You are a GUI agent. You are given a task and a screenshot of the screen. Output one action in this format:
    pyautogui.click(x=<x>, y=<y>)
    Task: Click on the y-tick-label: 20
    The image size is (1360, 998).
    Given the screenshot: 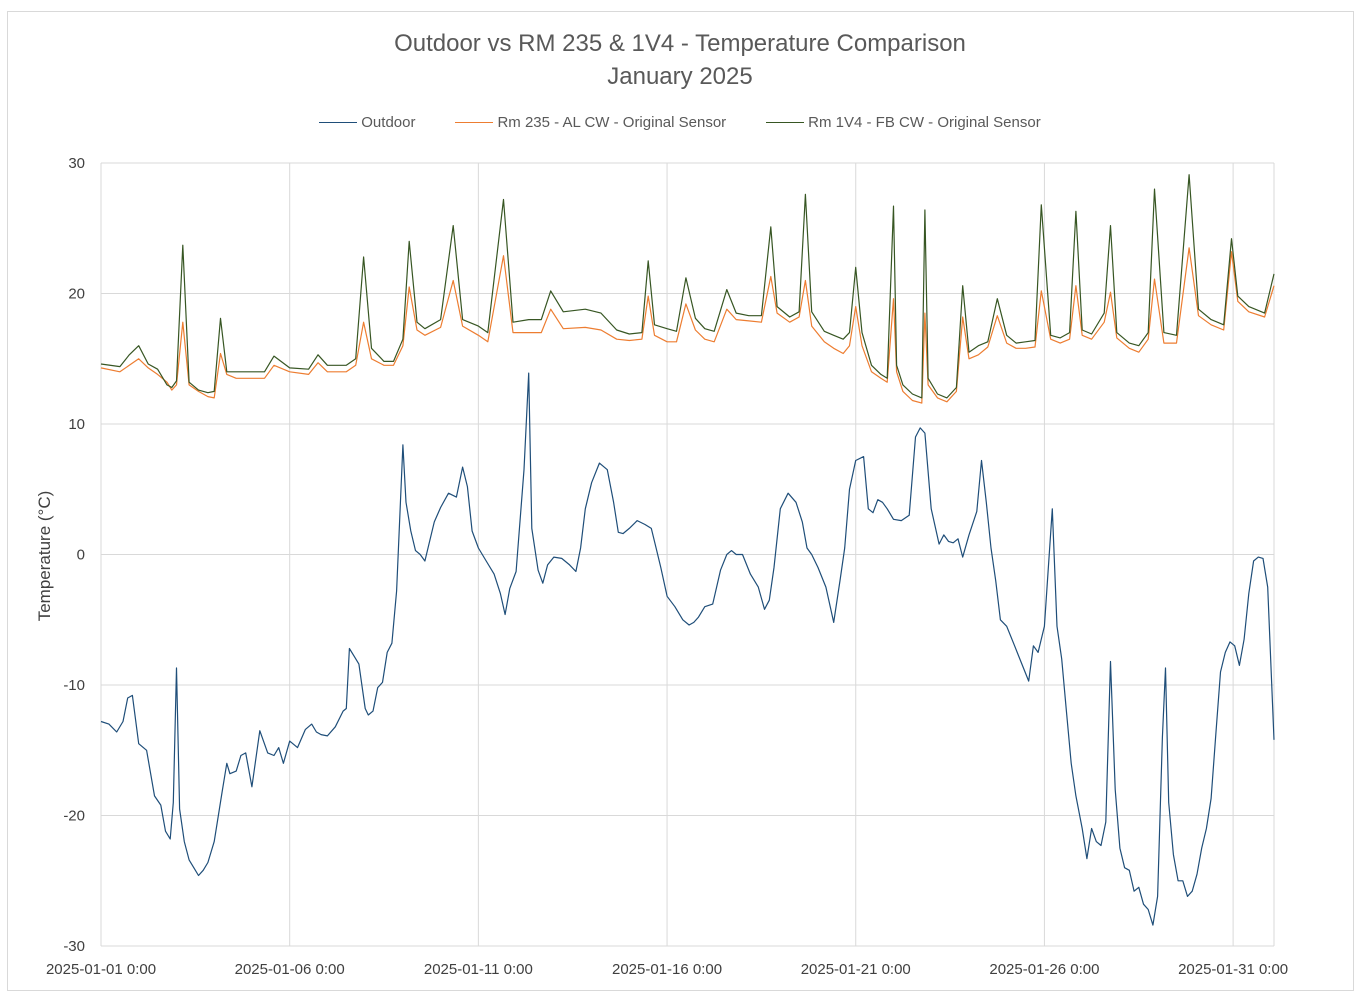 What is the action you would take?
    pyautogui.click(x=76, y=294)
    